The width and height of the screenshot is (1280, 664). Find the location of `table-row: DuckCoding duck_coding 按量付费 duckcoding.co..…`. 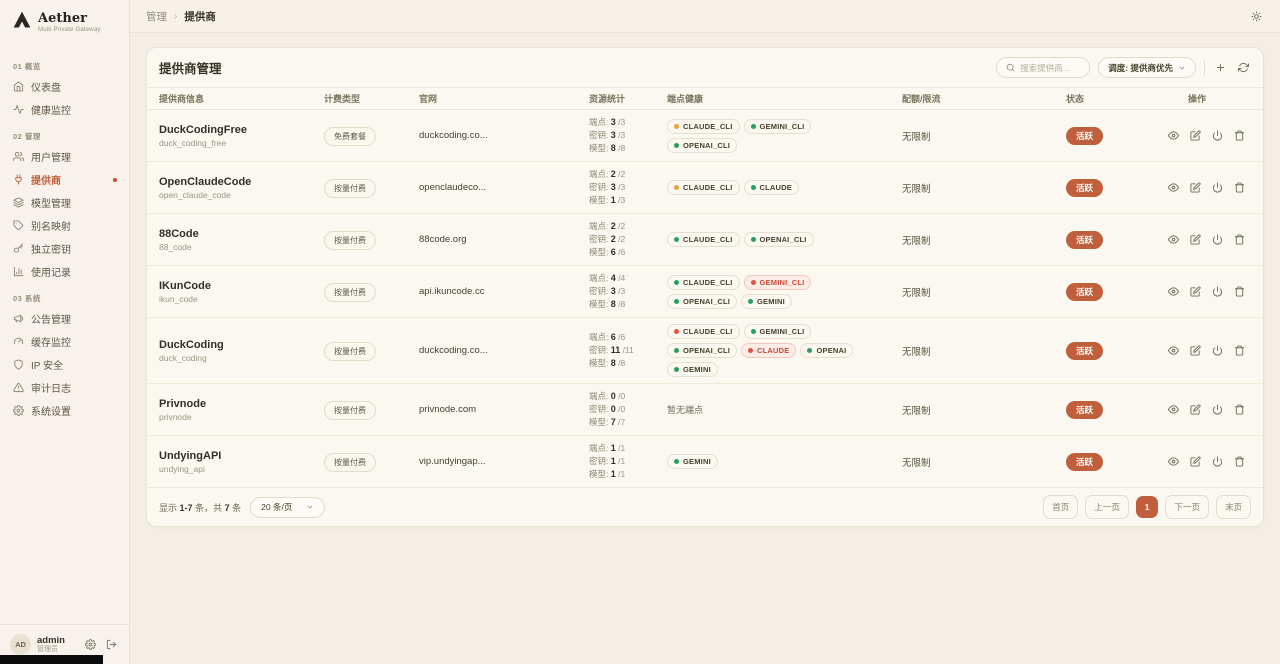

table-row: DuckCoding duck_coding 按量付费 duckcoding.co..… is located at coordinates (705, 351).